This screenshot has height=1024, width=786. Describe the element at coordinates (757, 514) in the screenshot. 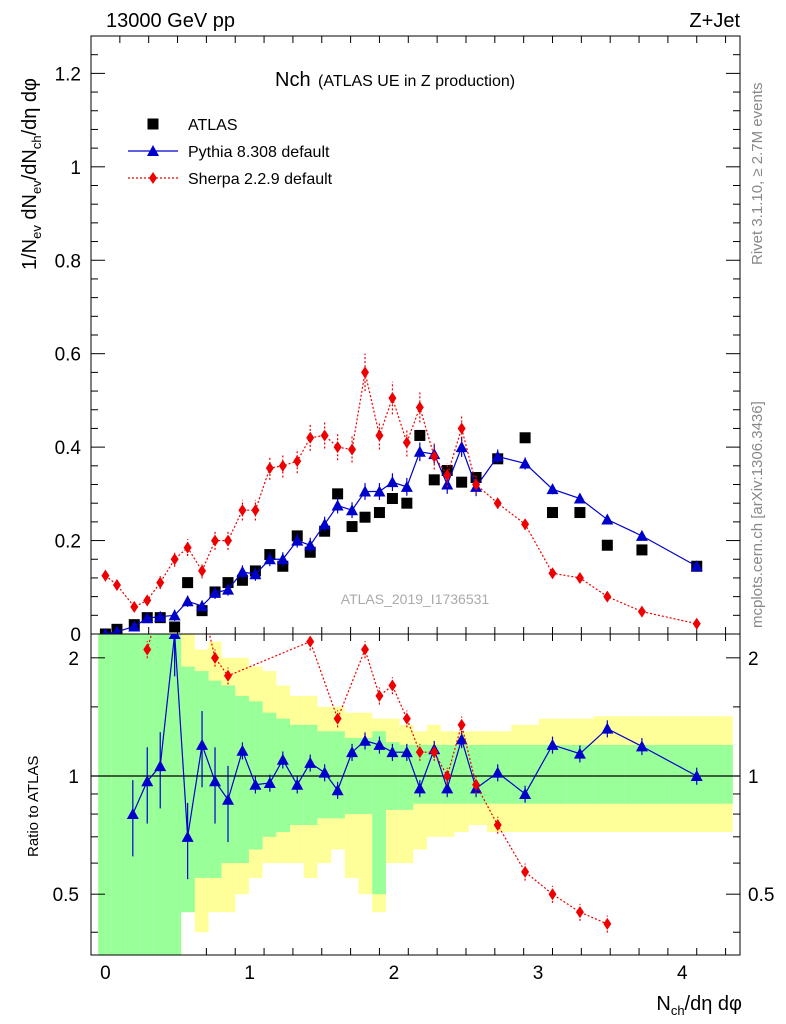

I see `mcplots-label: mcplots.cern.ch [arXiv:1306.3436]` at that location.